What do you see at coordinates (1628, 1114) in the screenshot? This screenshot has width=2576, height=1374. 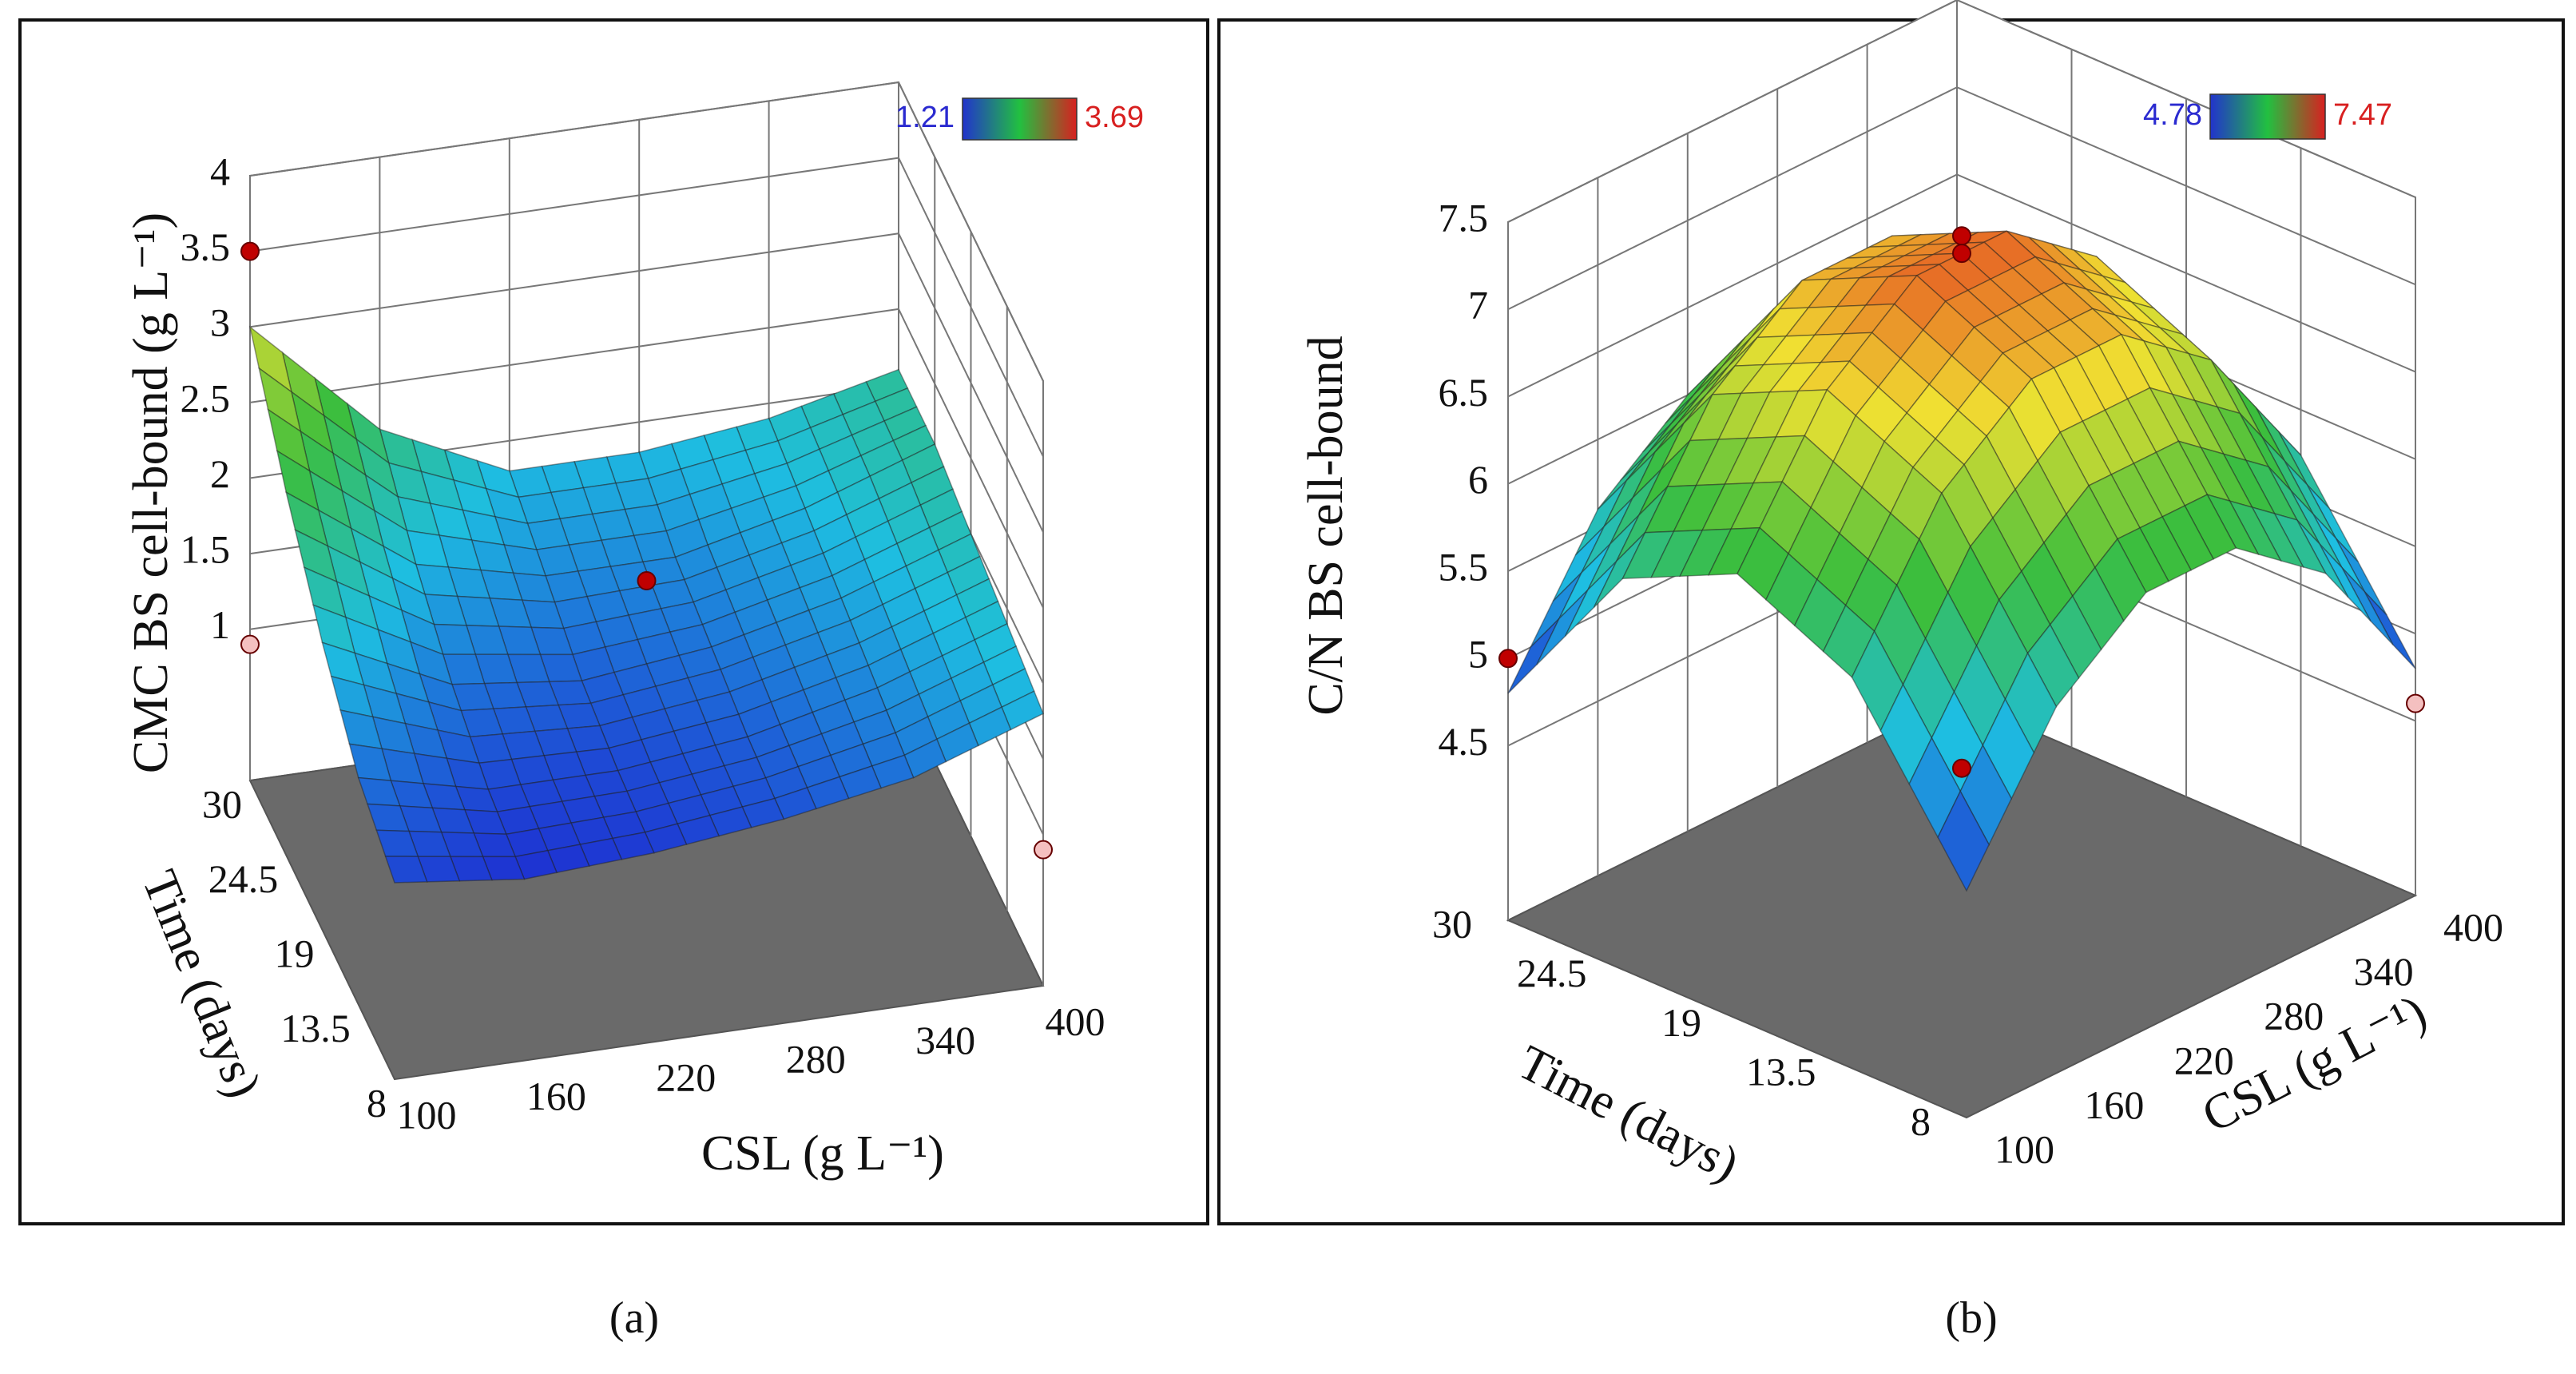 I see `y-axis-label: Time (days)` at bounding box center [1628, 1114].